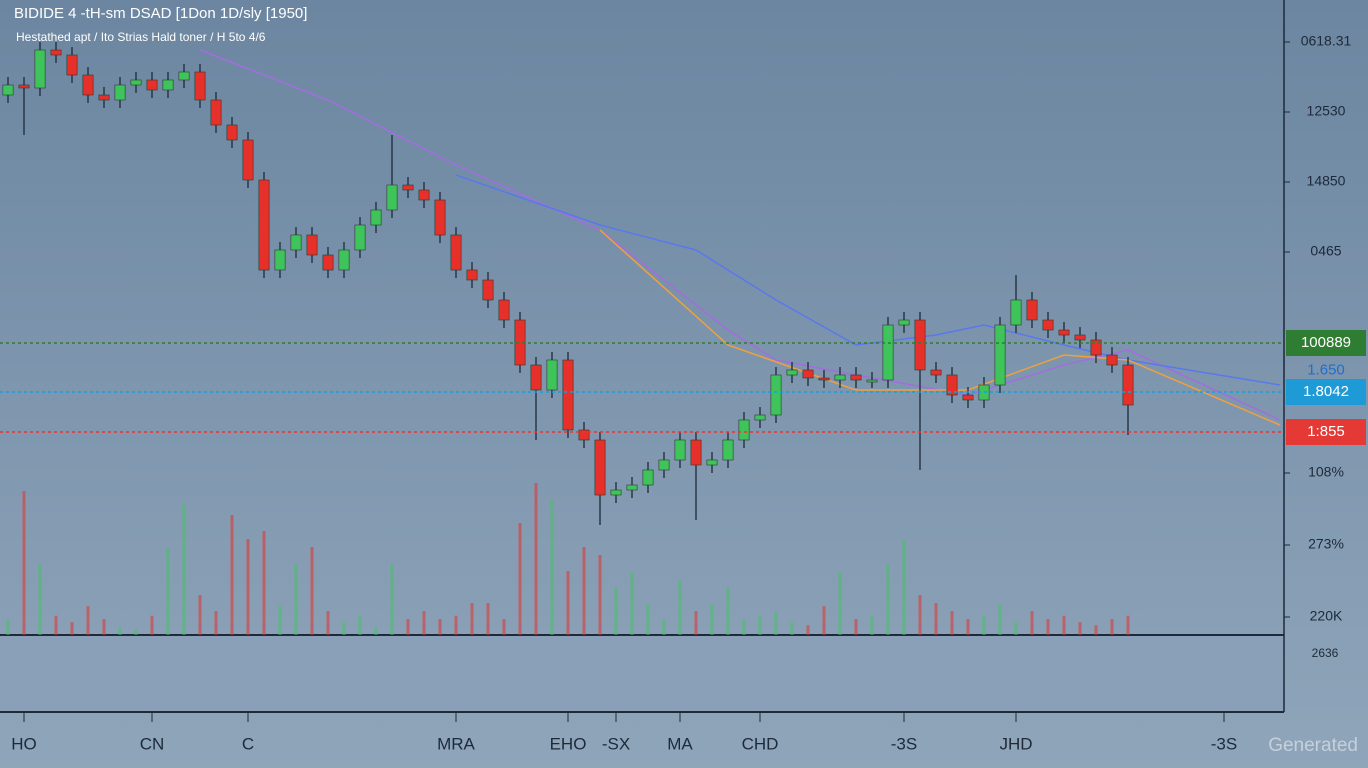 Image resolution: width=1368 pixels, height=768 pixels. Describe the element at coordinates (160, 13) in the screenshot. I see `chart-title: BIDIDE 4 -tH-sm DSAD [1Don 1D/sly [1950]` at that location.